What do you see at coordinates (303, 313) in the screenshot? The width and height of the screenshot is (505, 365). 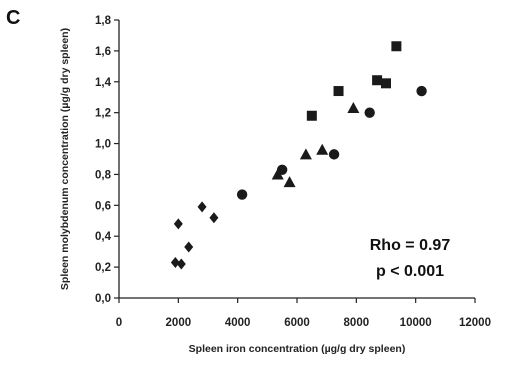 I see `x-axis-ticks: 0 2000 4000 6000 8000 10000 12000` at bounding box center [303, 313].